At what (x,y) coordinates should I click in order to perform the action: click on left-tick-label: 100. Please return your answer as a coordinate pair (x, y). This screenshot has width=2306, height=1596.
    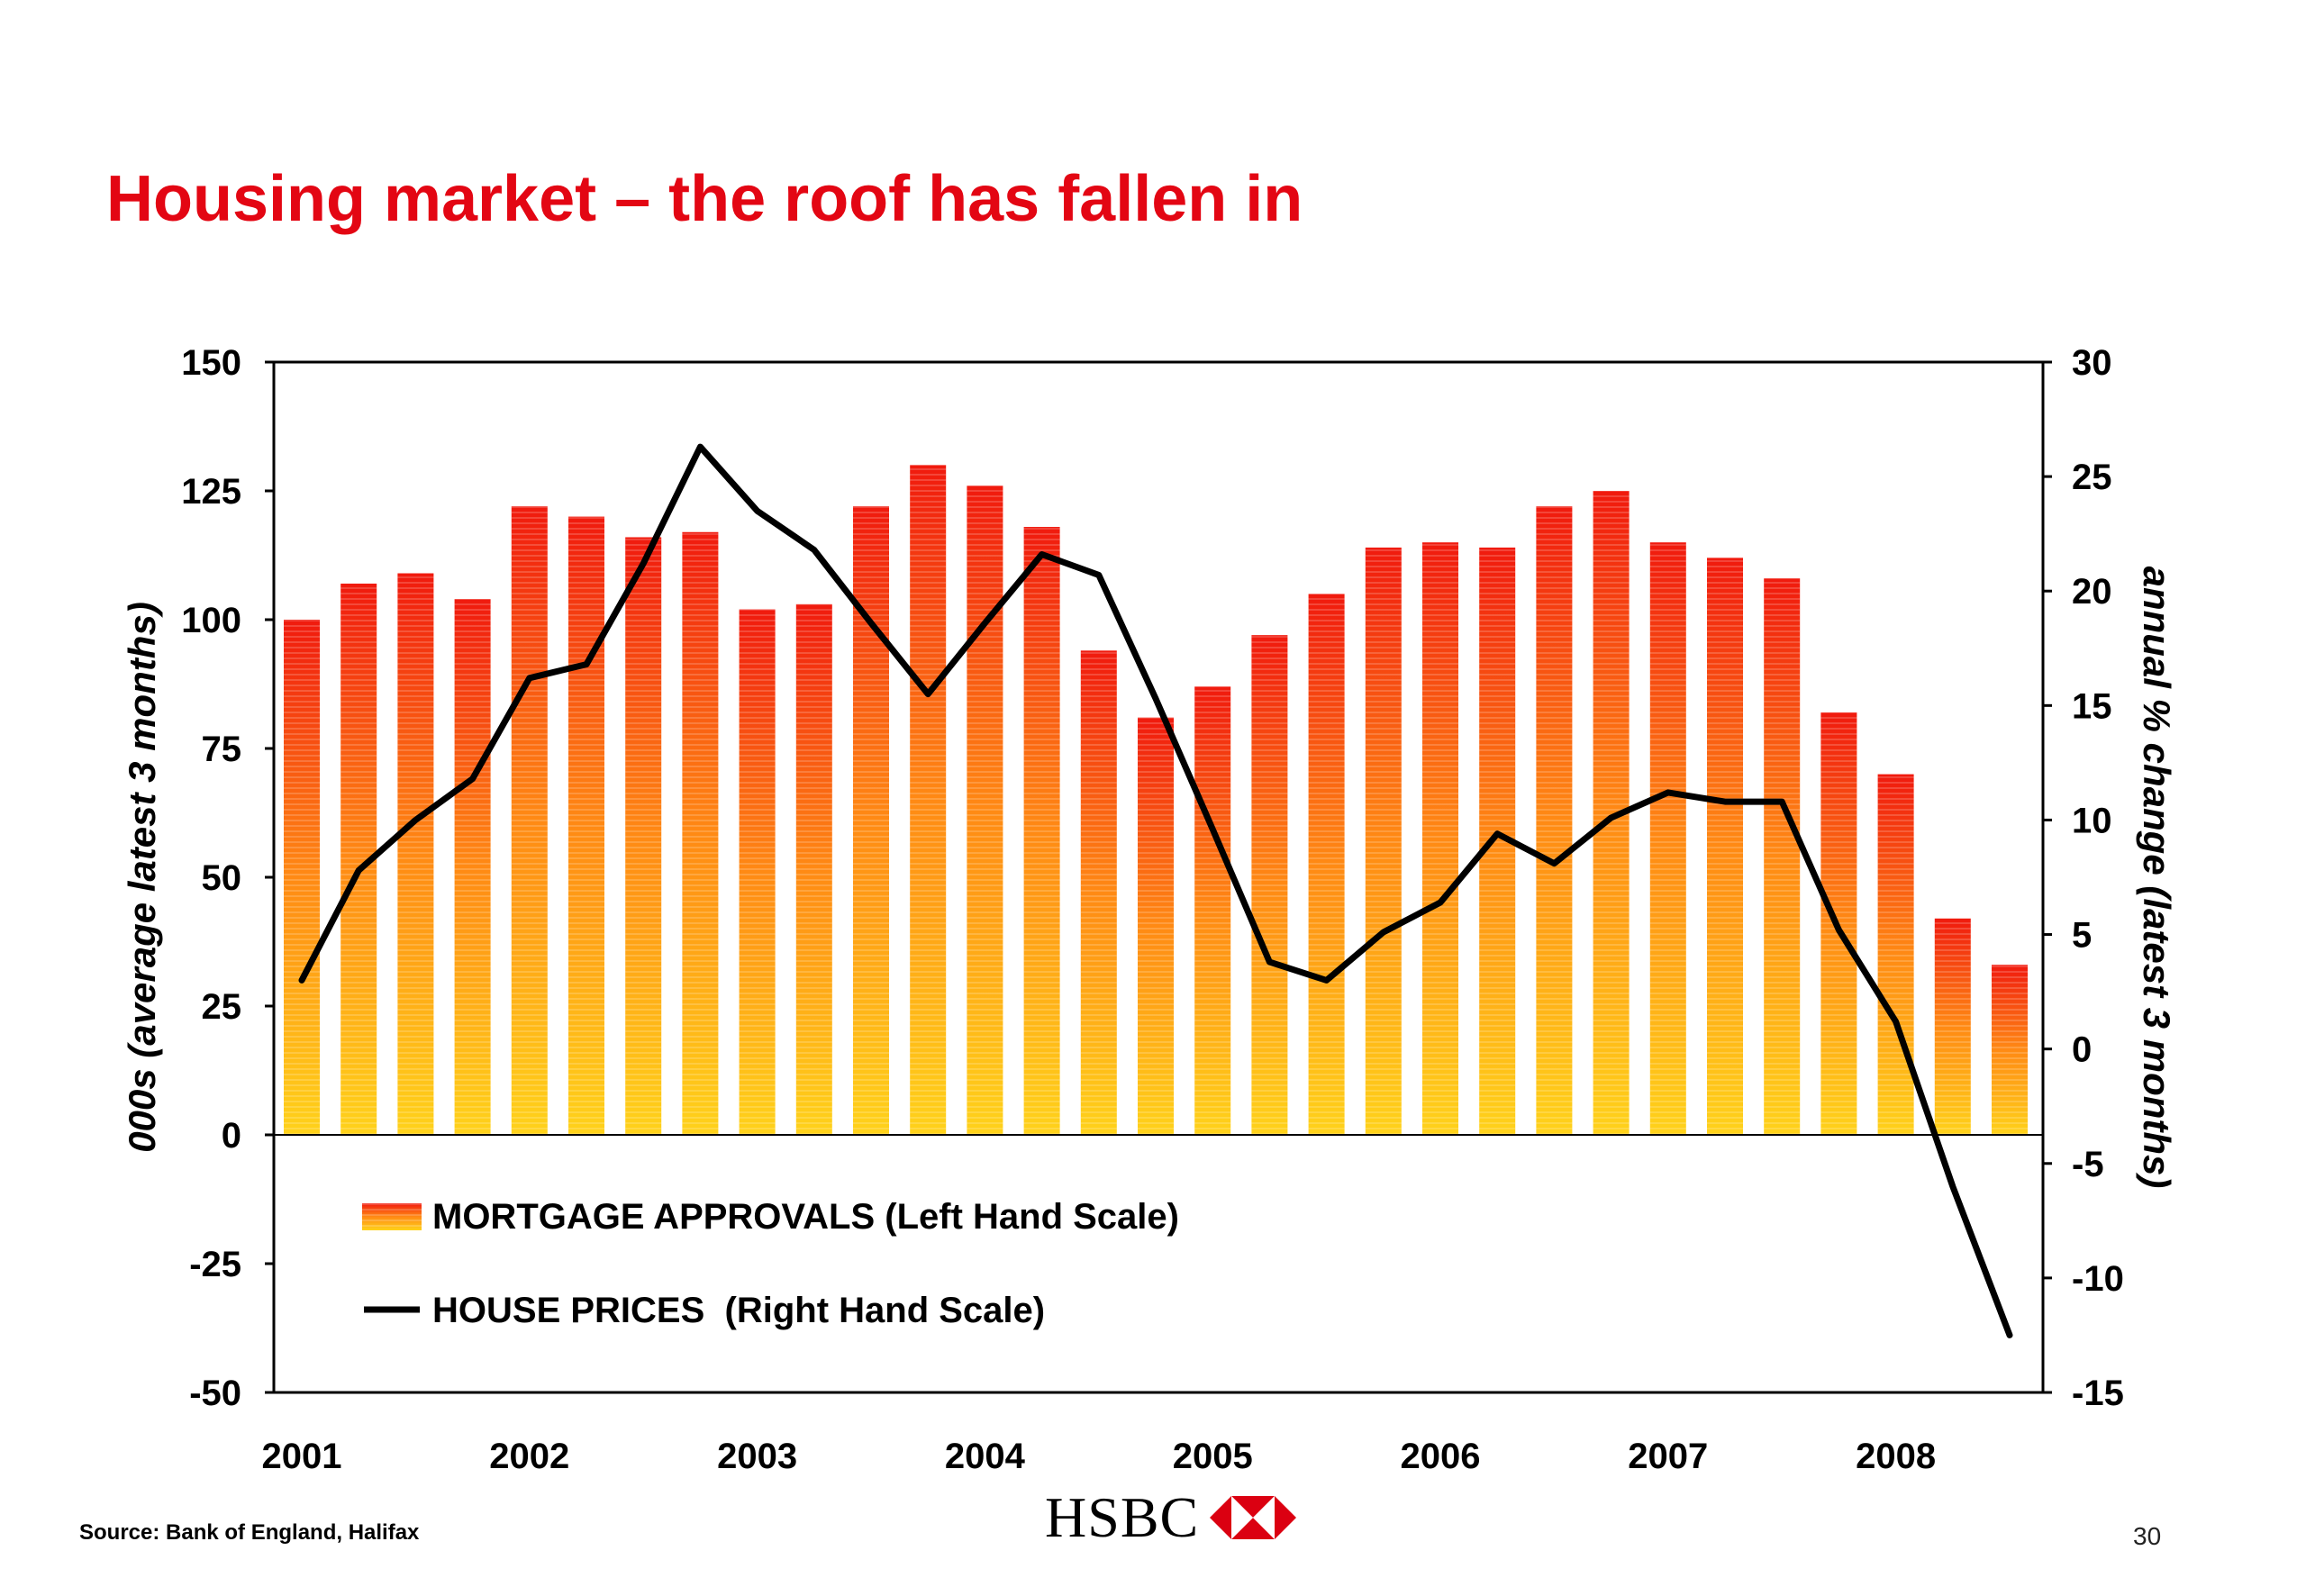
    Looking at the image, I should click on (211, 621).